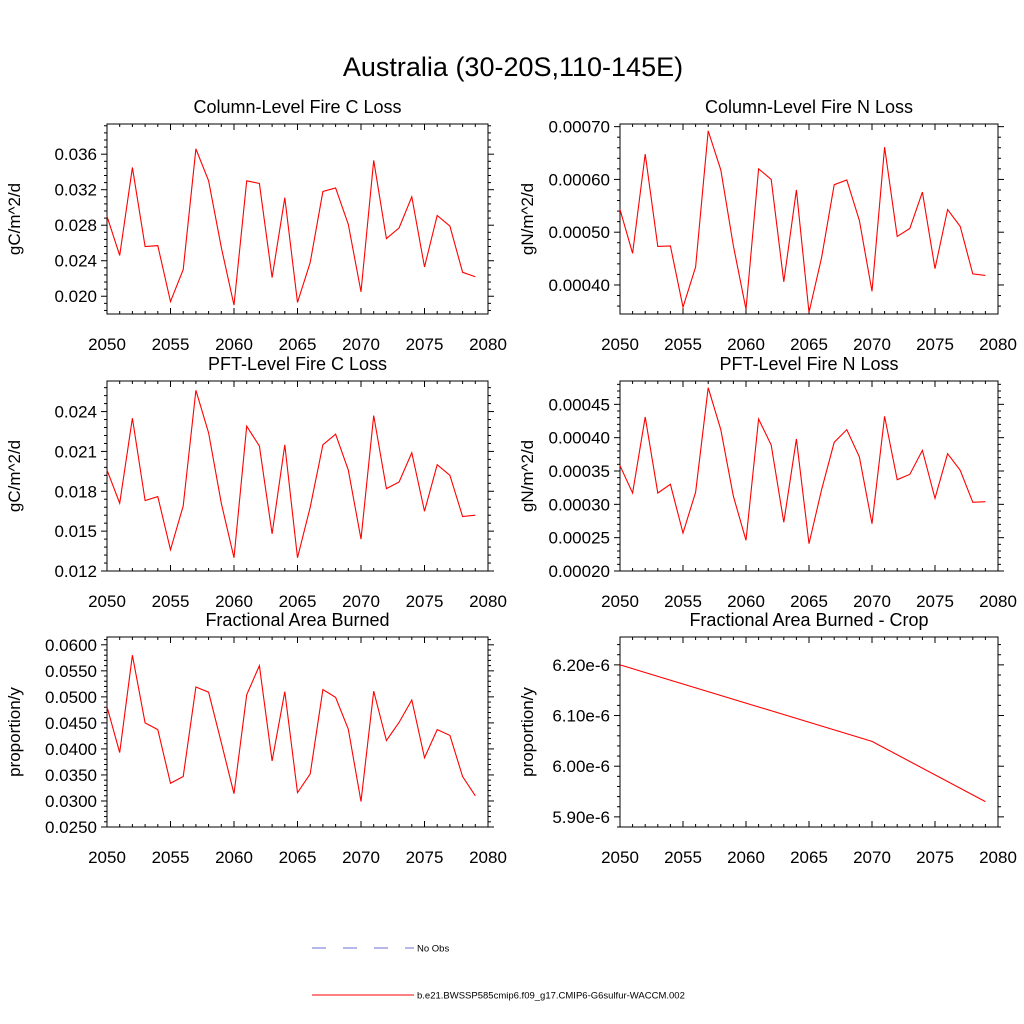 The width and height of the screenshot is (1024, 1024). I want to click on panel-title: PFT-Level Fire N Loss, so click(808, 364).